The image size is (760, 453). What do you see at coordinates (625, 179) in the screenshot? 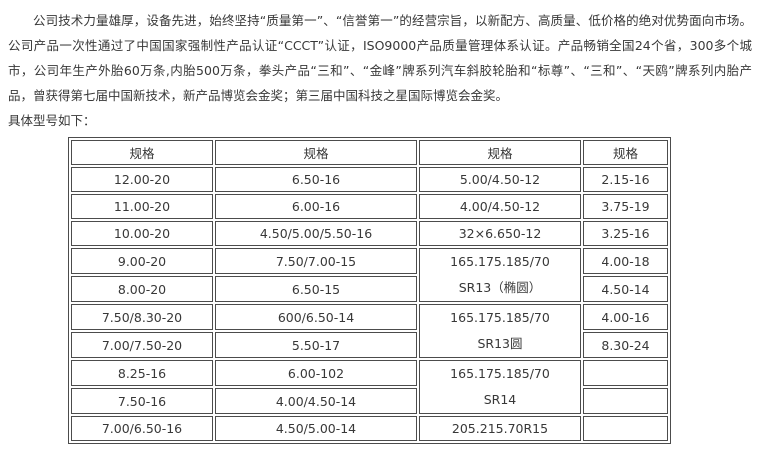
I see `spec-cell: 2.15-16` at bounding box center [625, 179].